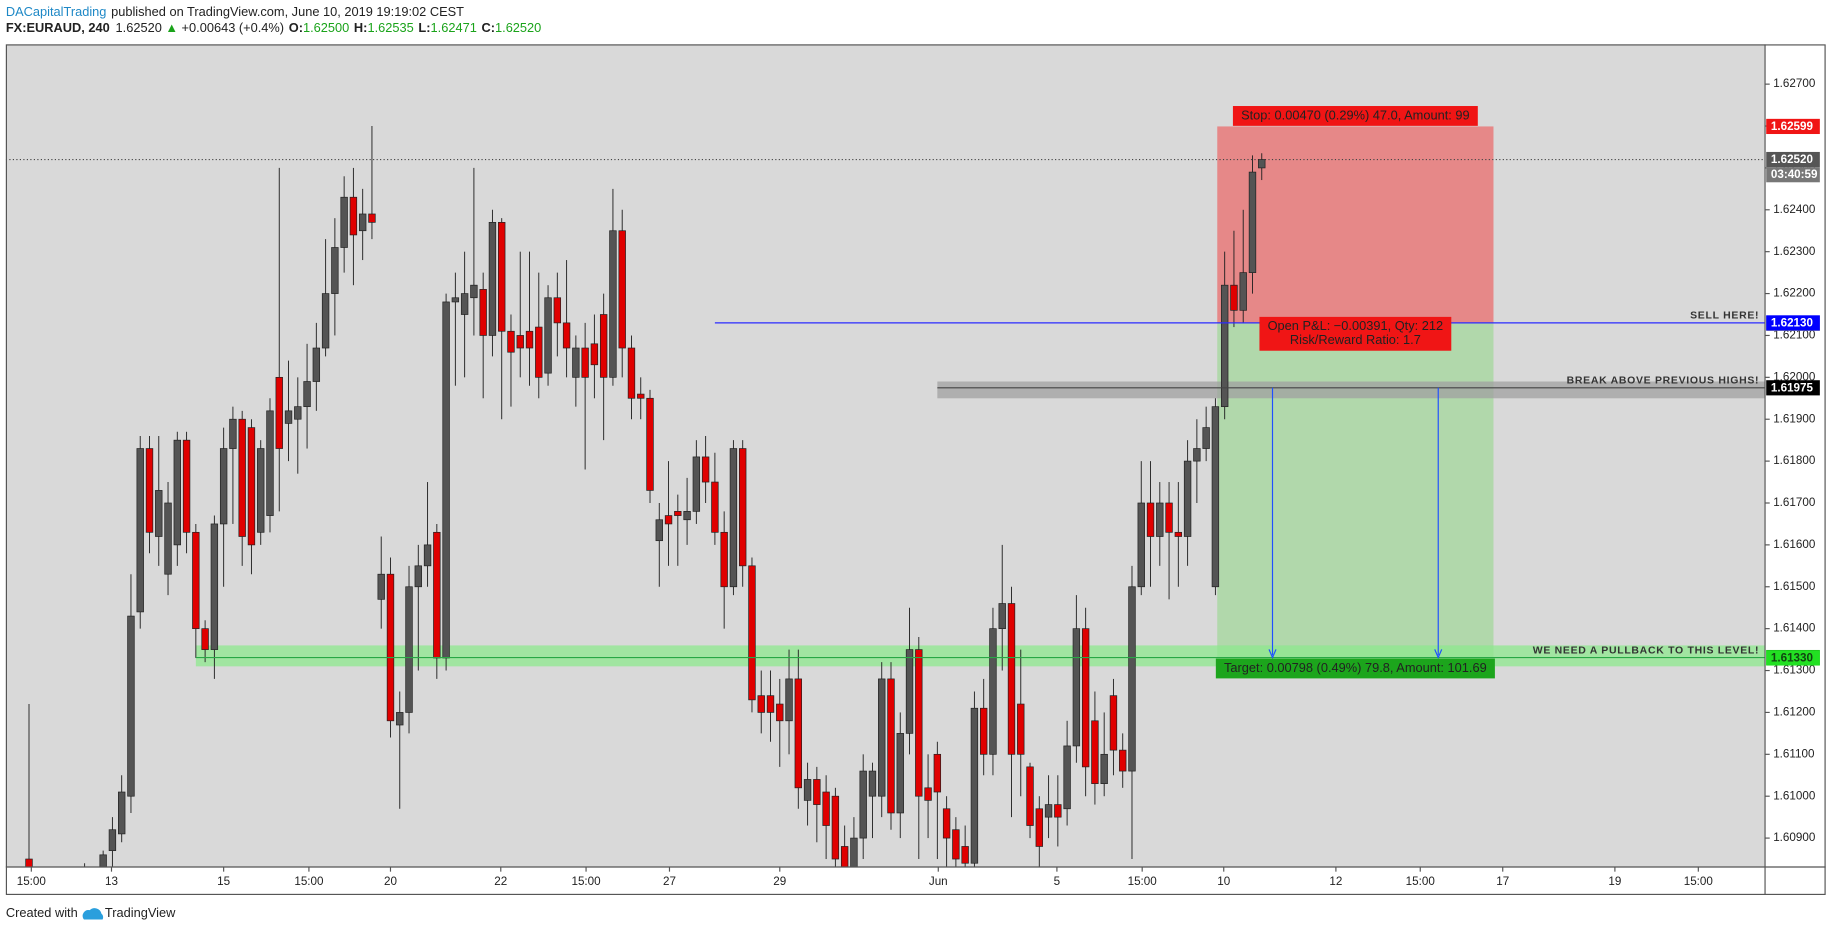 This screenshot has width=1828, height=930. What do you see at coordinates (1794, 418) in the screenshot?
I see `y-tick-label: 1.61900` at bounding box center [1794, 418].